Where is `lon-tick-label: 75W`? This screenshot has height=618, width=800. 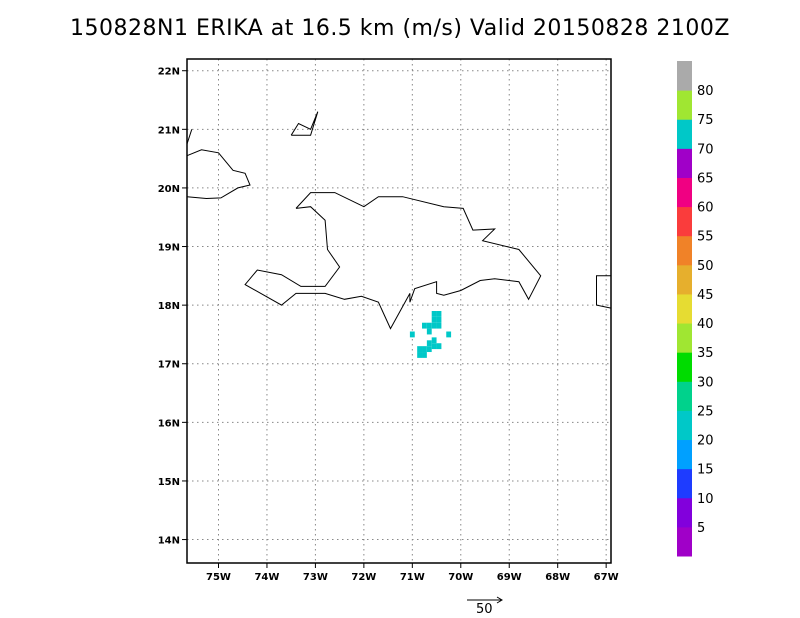
lon-tick-label: 75W is located at coordinates (218, 577).